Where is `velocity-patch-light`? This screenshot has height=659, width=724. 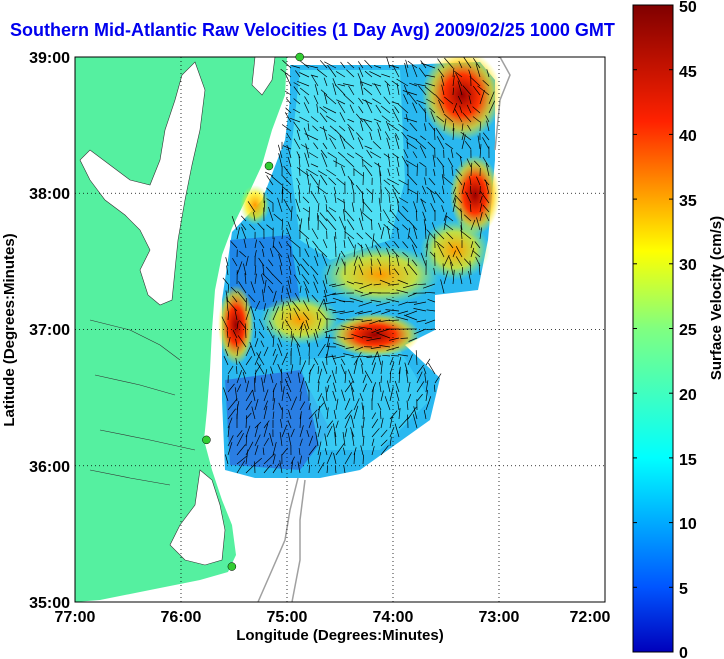 velocity-patch-light is located at coordinates (347, 165).